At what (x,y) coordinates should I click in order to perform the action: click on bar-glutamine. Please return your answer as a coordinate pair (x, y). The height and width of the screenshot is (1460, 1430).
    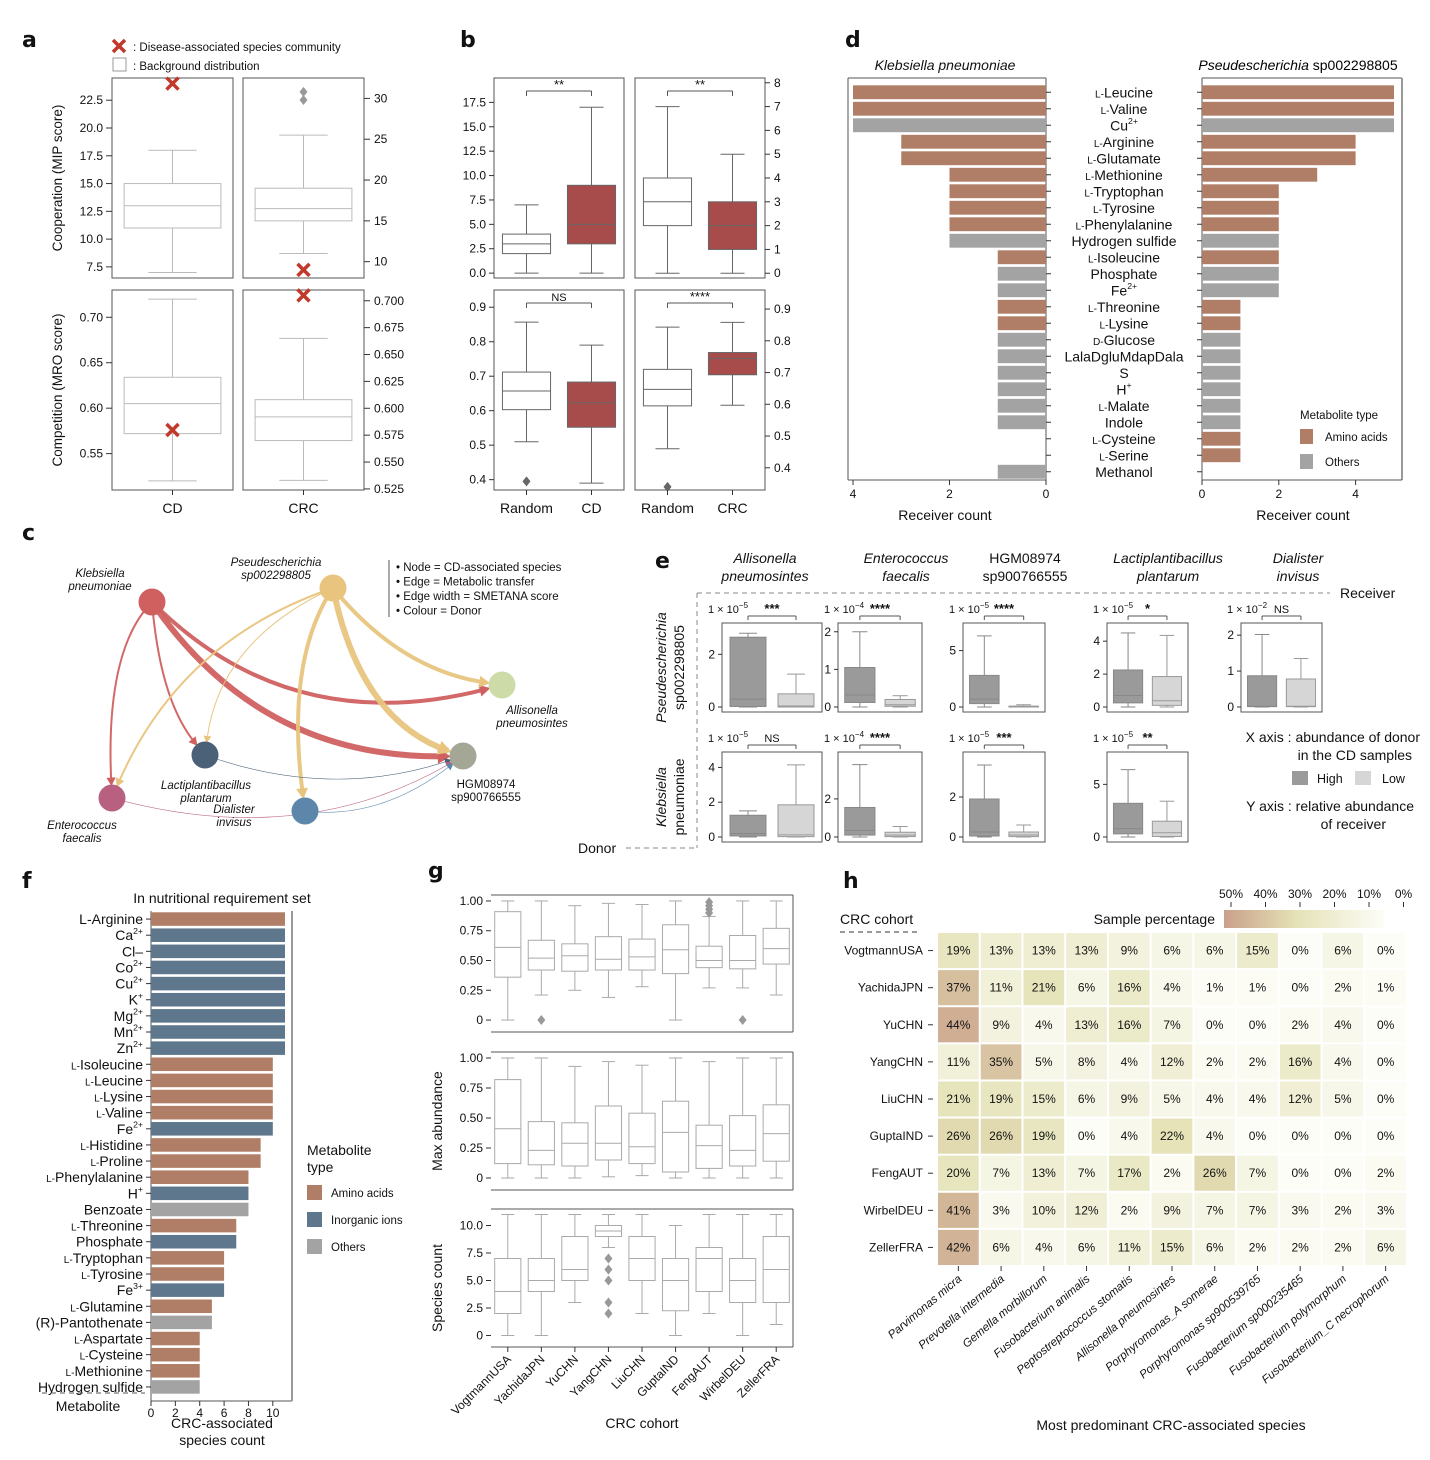
    Looking at the image, I should click on (181, 1306).